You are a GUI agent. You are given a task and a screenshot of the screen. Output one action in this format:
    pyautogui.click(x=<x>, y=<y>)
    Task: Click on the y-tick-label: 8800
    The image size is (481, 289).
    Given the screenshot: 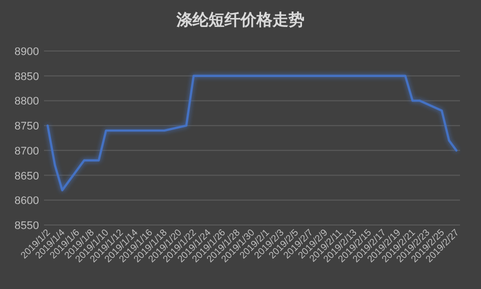 What is the action you would take?
    pyautogui.click(x=26, y=102)
    